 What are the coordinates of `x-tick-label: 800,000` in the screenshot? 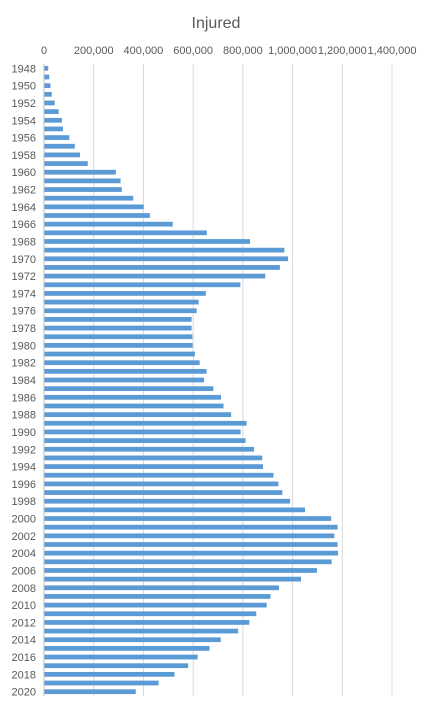 It's located at (243, 51).